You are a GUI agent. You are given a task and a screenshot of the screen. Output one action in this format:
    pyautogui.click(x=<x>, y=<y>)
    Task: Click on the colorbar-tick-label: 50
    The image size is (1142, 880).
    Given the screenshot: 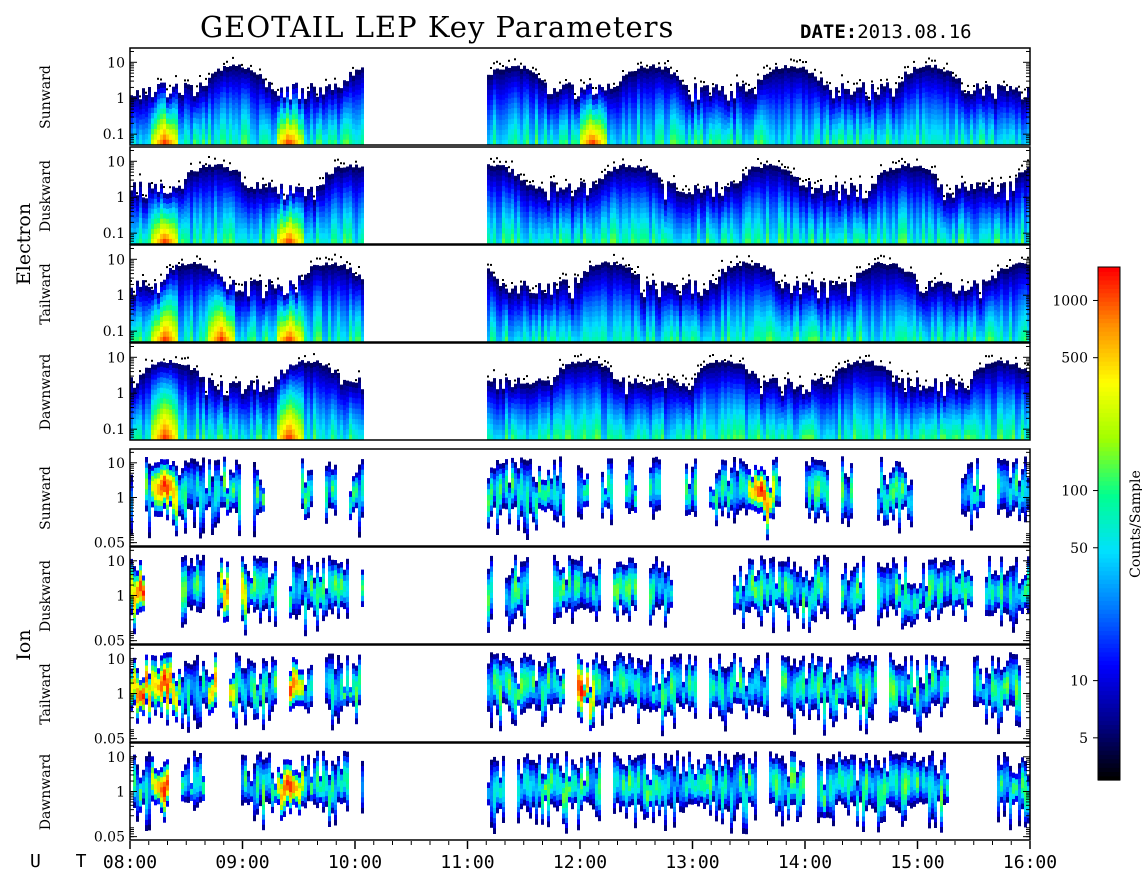 What is the action you would take?
    pyautogui.click(x=1079, y=549)
    